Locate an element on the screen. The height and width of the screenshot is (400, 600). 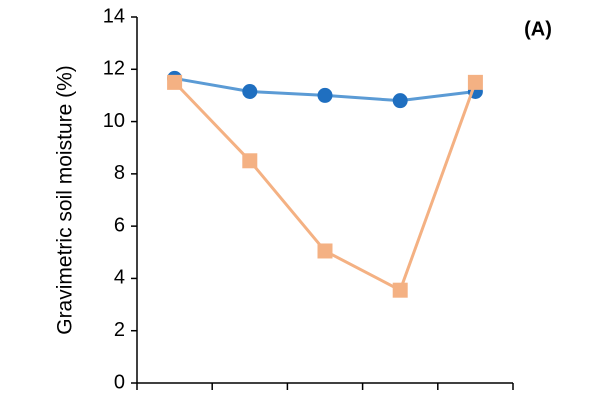
y-tick-label: 6 is located at coordinates (119, 225).